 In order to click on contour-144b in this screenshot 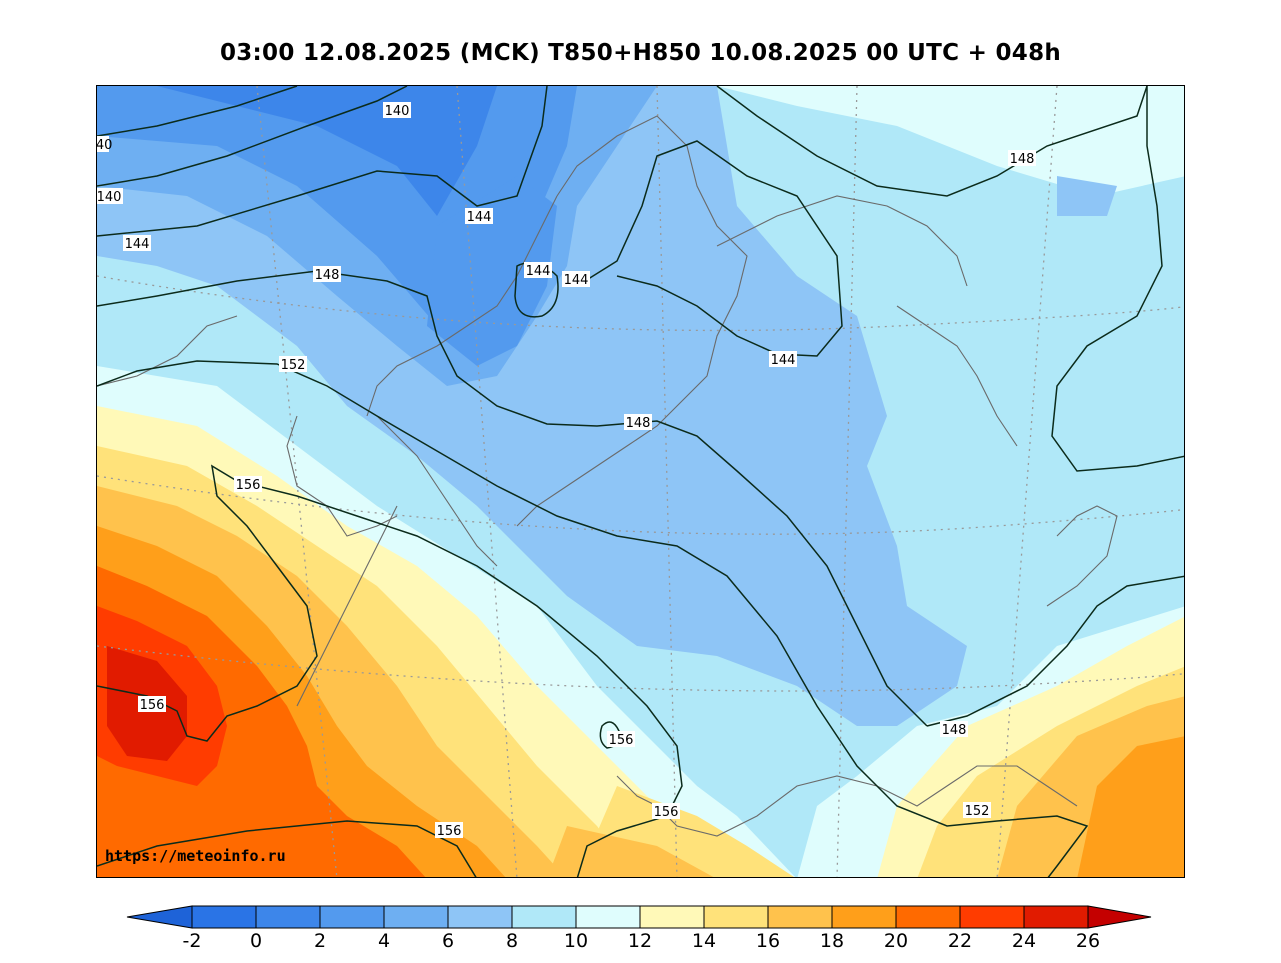, I will do `click(709, 248)`.